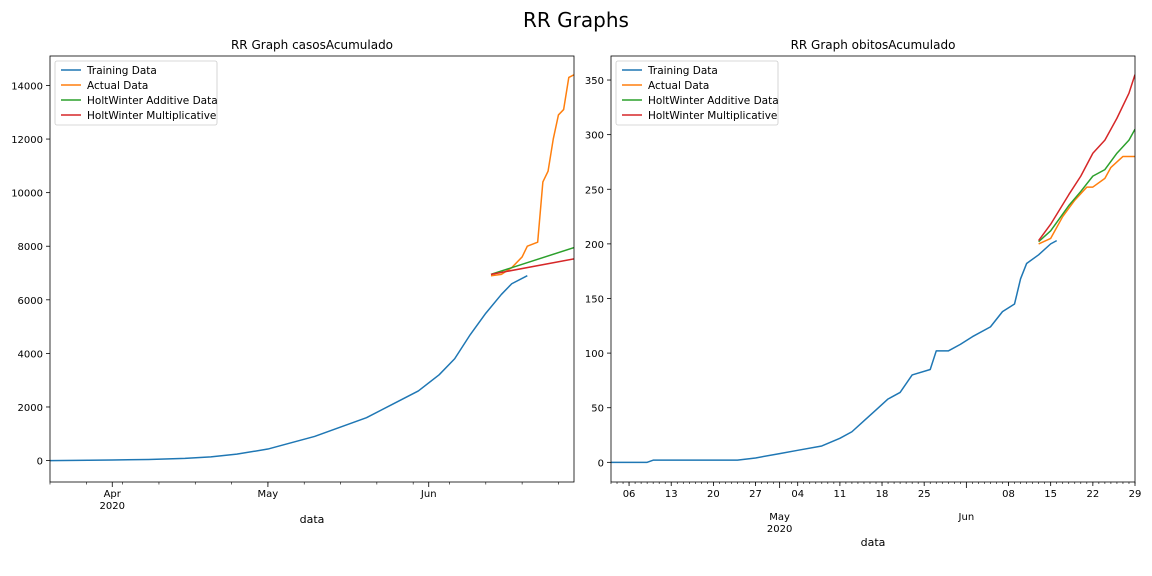  What do you see at coordinates (30, 301) in the screenshot?
I see `y-tick-label: 6000` at bounding box center [30, 301].